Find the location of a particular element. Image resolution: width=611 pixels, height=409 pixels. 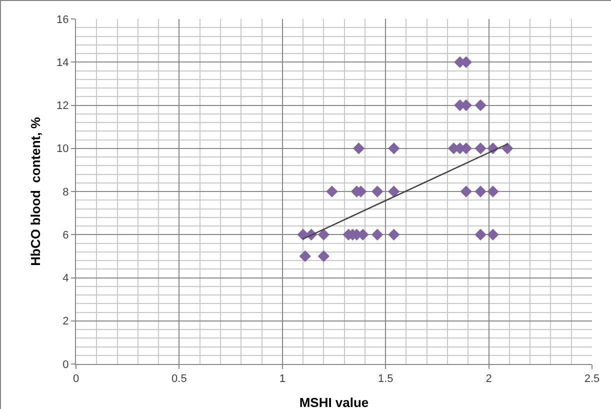

x-axis-title: MSHI value is located at coordinates (334, 402).